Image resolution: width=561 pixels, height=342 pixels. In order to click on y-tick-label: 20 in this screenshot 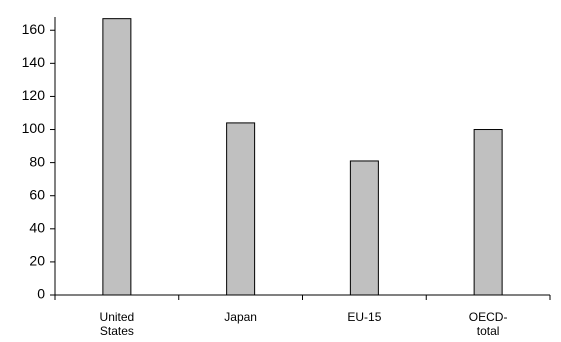, I will do `click(37, 261)`.